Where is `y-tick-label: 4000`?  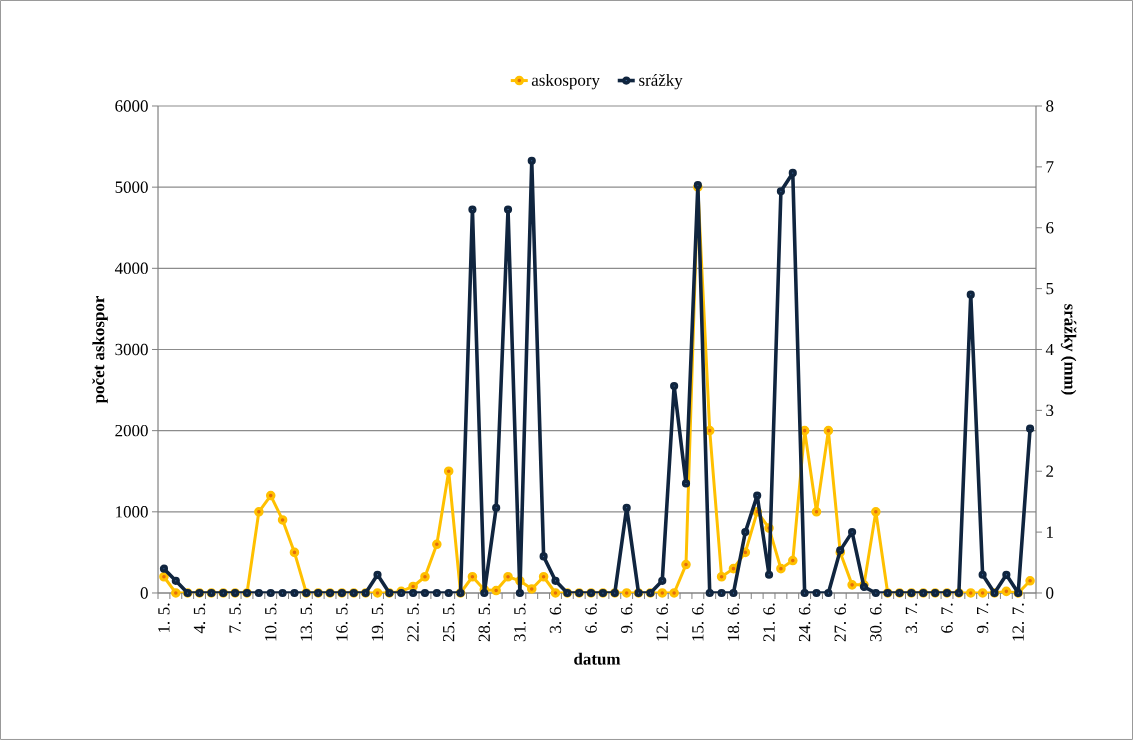
y-tick-label: 4000 is located at coordinates (131, 268).